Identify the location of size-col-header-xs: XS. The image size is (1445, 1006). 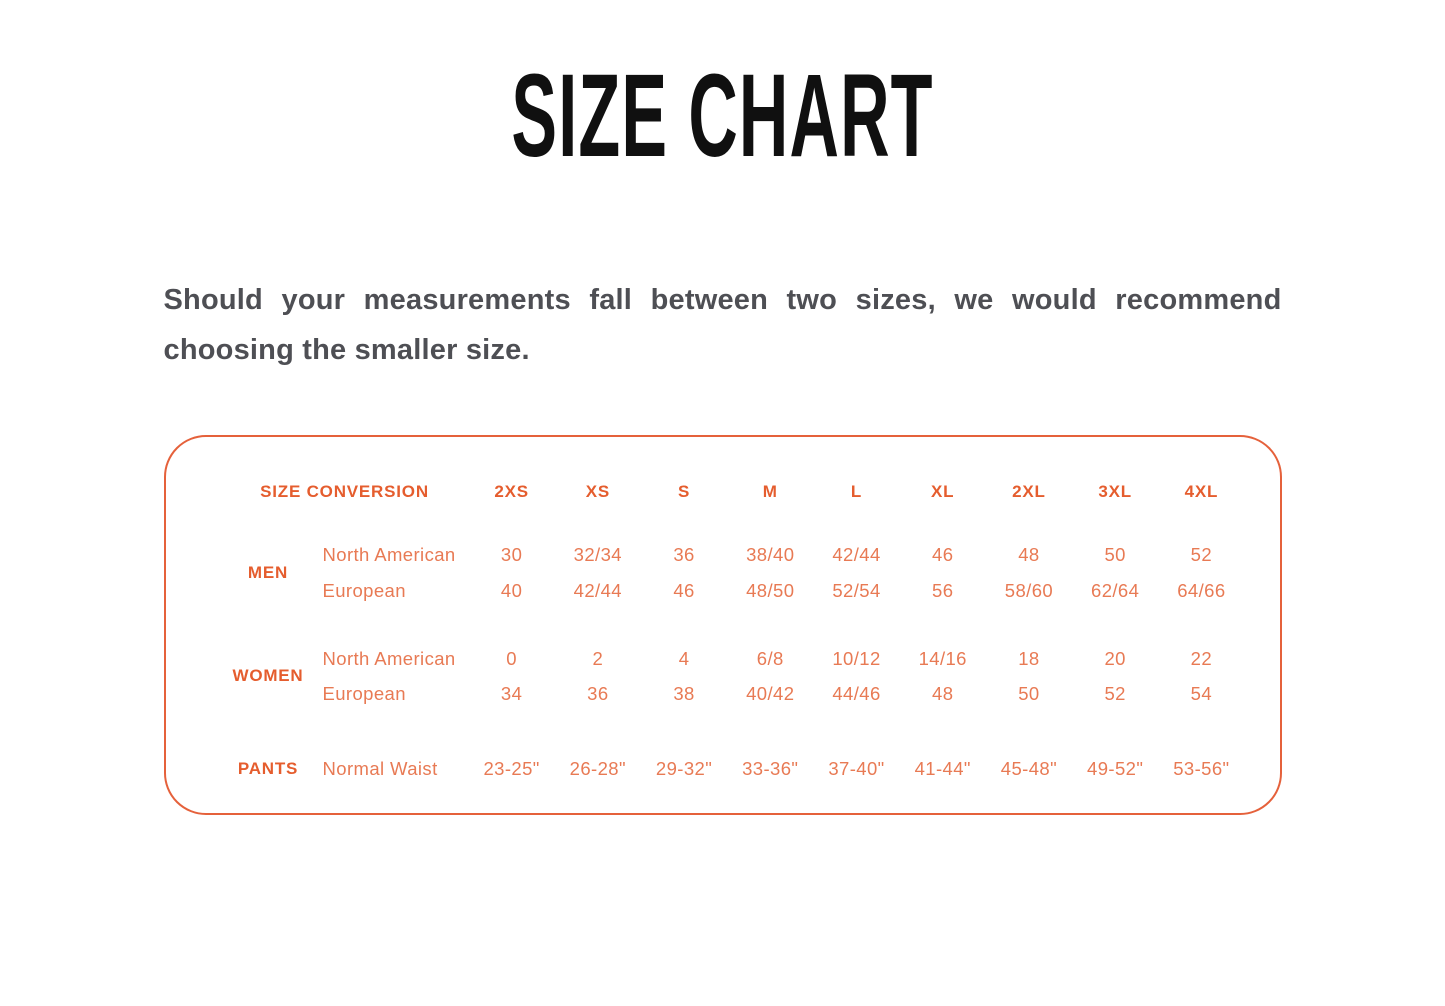
(597, 491).